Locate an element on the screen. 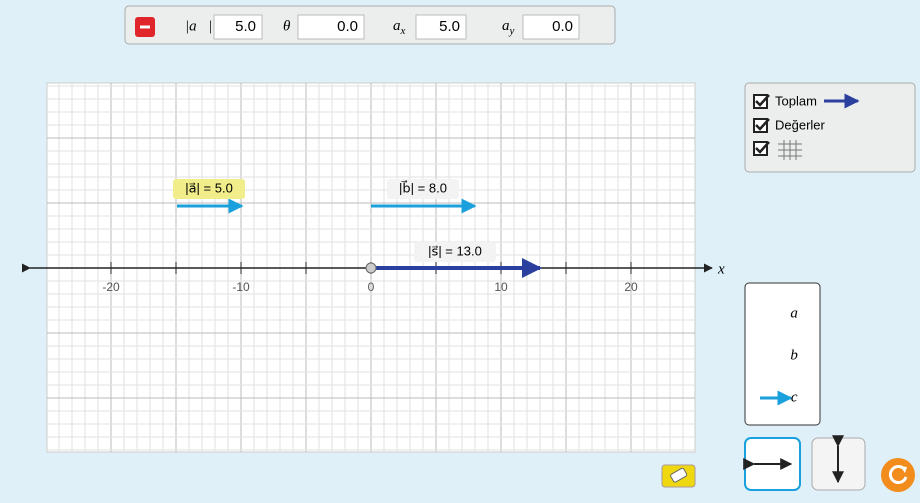 Image resolution: width=920 pixels, height=503 pixels. magnitude-field is located at coordinates (238, 27).